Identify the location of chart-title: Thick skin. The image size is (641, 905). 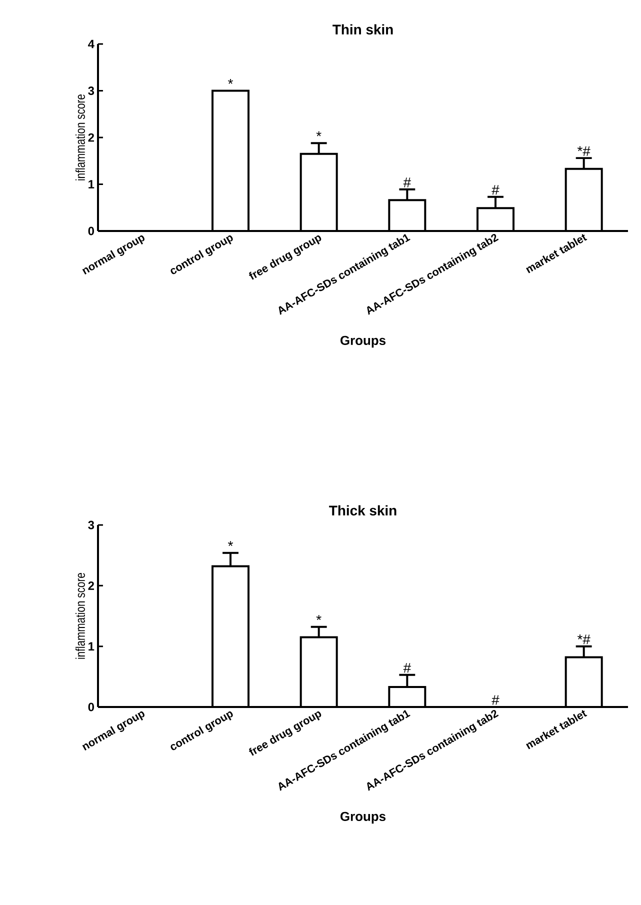
(362, 510).